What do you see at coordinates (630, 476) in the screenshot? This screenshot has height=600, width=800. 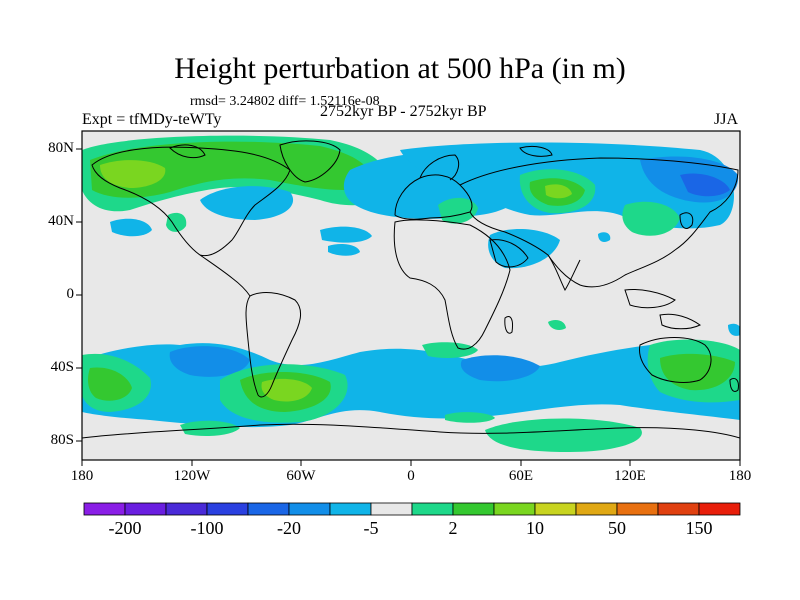 I see `lon-tick-label: 120E` at bounding box center [630, 476].